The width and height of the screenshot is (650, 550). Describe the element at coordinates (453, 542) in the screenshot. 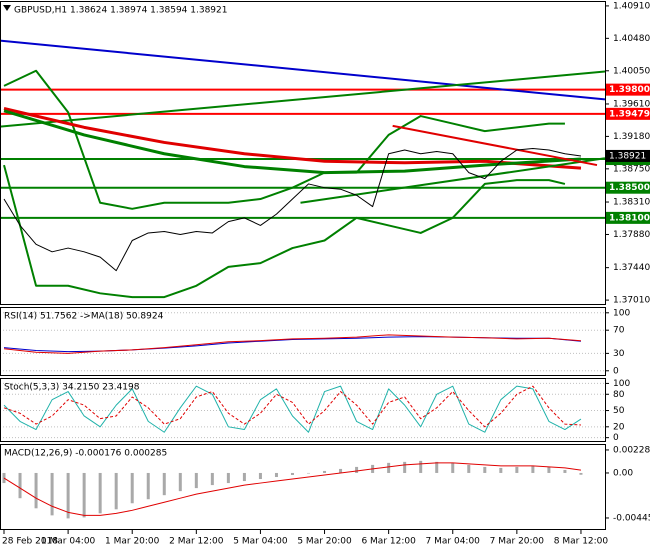

I see `x-tick-label: 7 Mar 04:00` at that location.